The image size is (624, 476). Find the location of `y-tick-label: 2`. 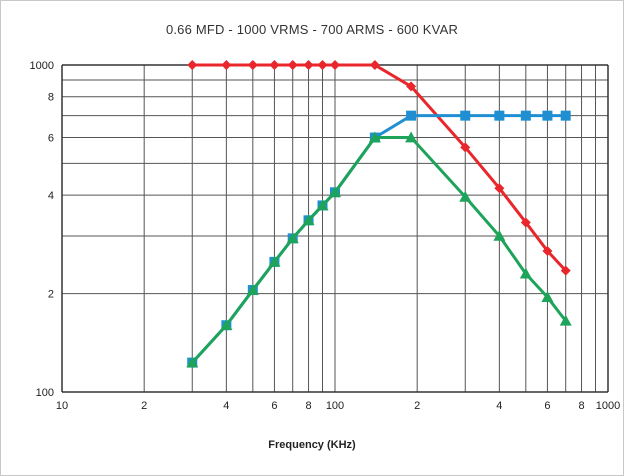

y-tick-label: 2 is located at coordinates (51, 295).